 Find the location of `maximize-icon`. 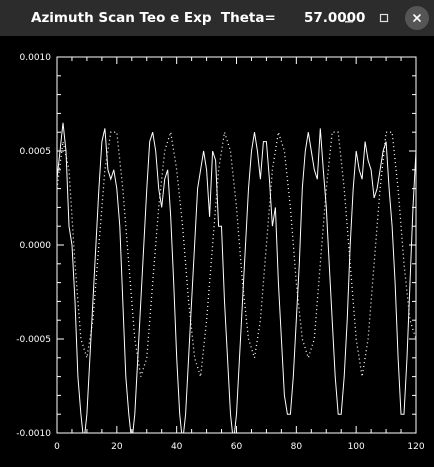

maximize-icon is located at coordinates (384, 18).